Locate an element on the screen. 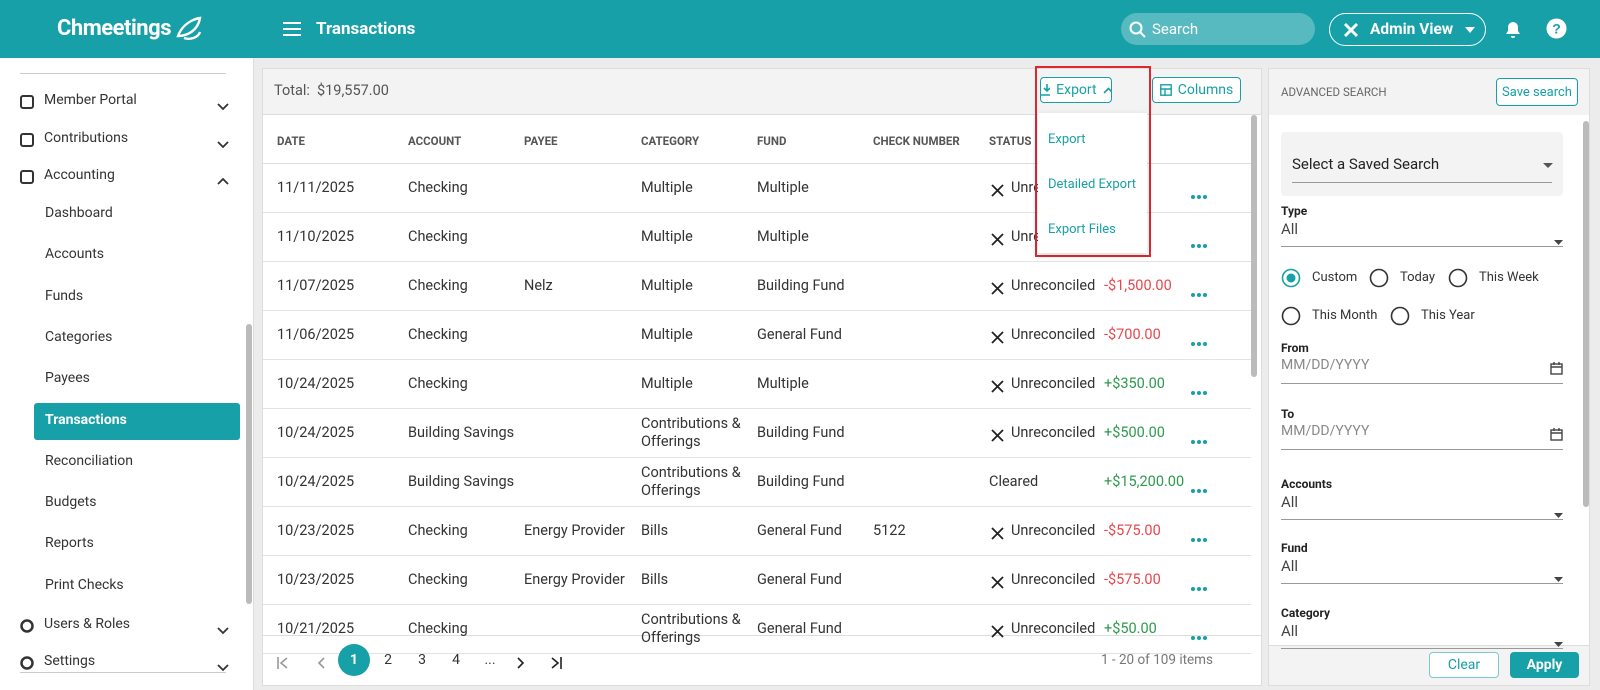  export-button: Export is located at coordinates (1076, 90).